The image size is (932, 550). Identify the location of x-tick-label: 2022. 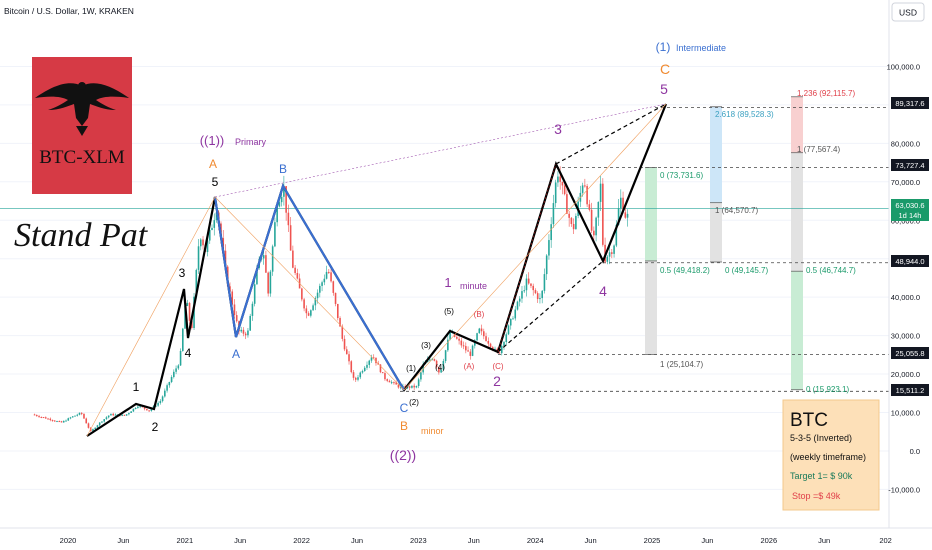
(301, 540).